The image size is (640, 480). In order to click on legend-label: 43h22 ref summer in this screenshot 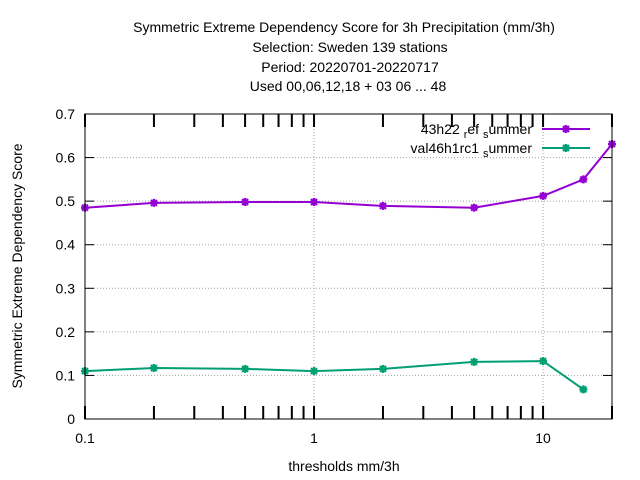, I will do `click(476, 131)`.